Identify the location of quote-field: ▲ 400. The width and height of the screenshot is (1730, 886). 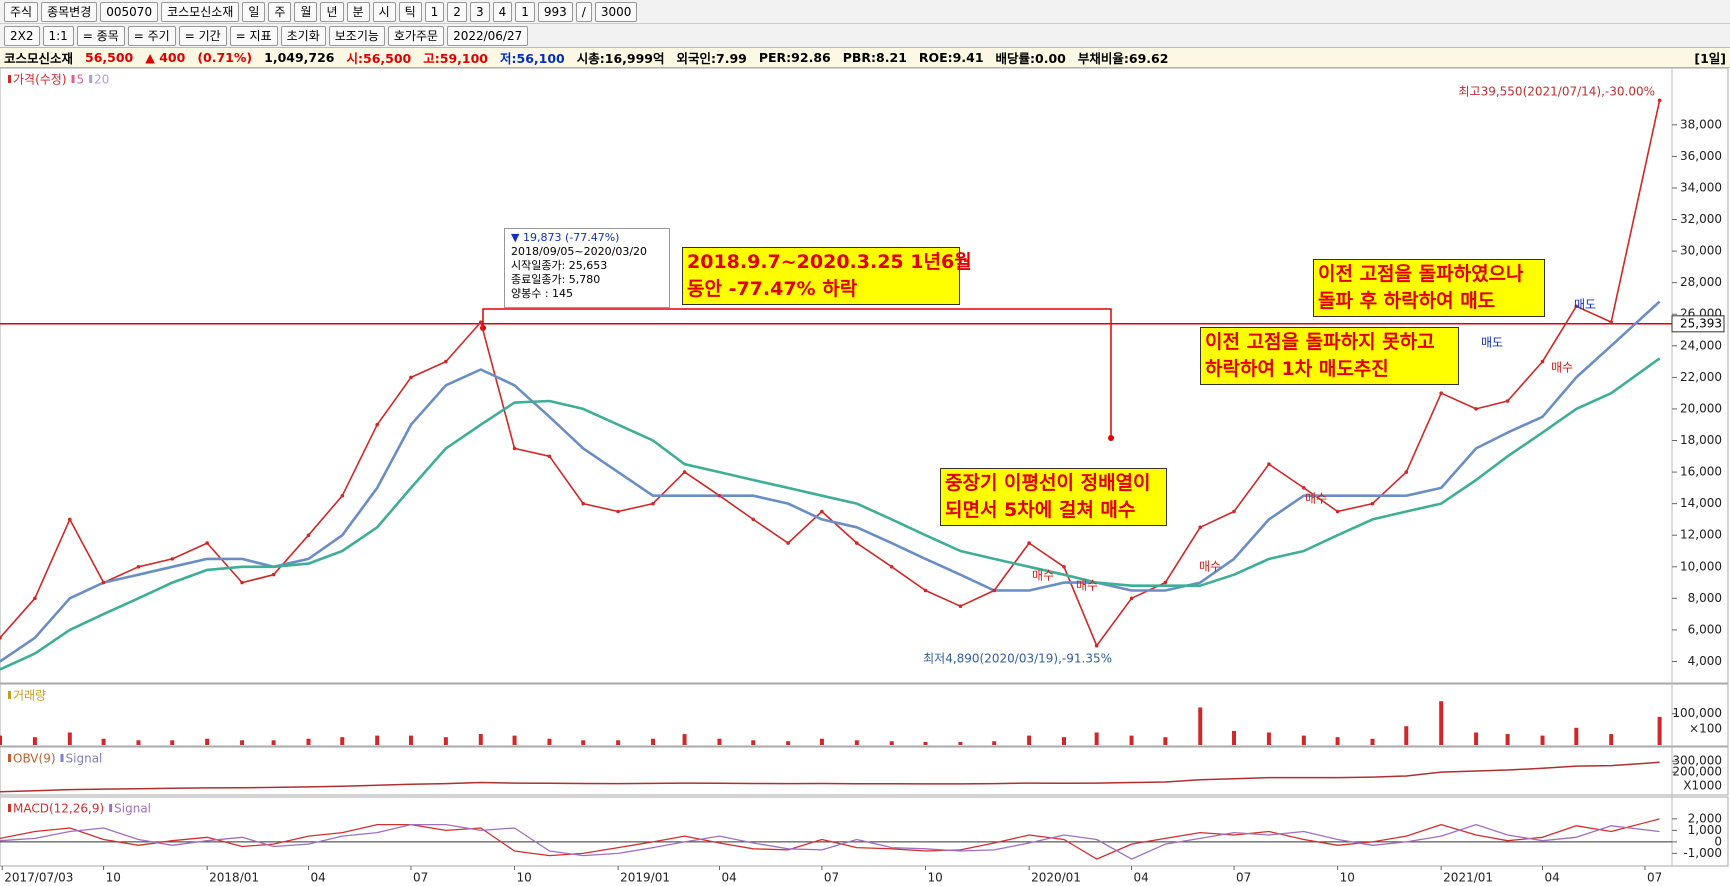
(165, 57).